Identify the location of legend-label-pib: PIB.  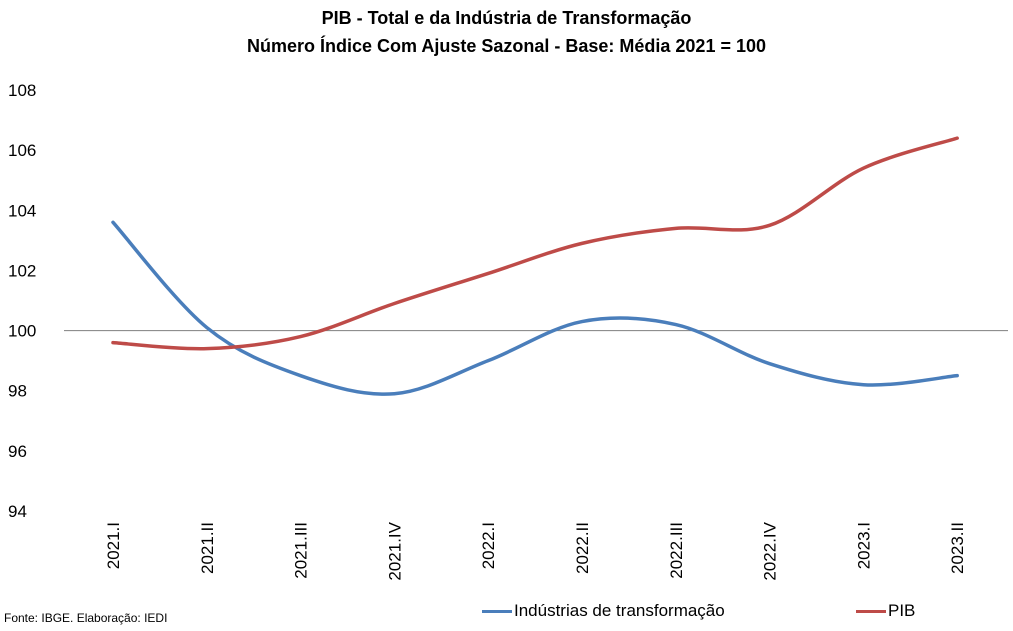
(902, 610).